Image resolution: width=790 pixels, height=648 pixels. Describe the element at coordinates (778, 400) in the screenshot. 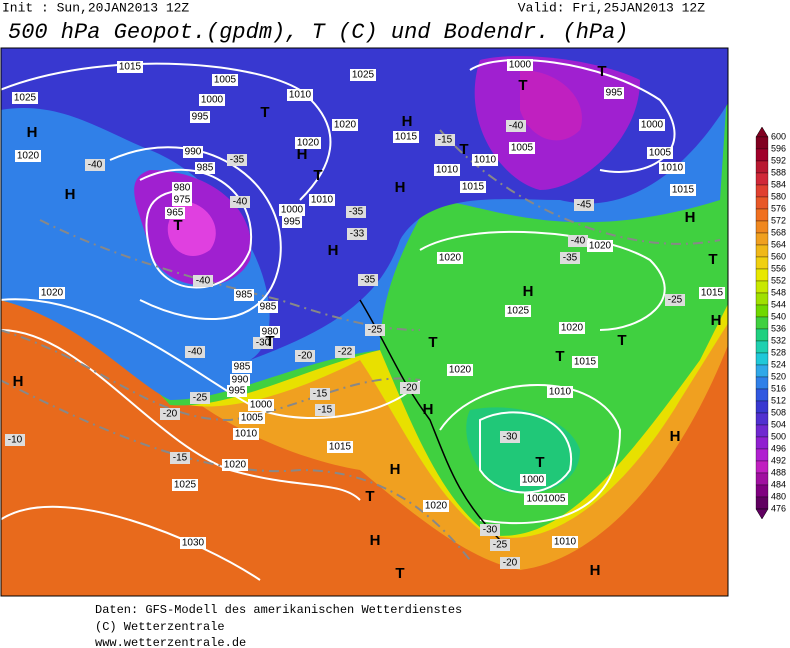

I see `colorbar-label: 512` at that location.